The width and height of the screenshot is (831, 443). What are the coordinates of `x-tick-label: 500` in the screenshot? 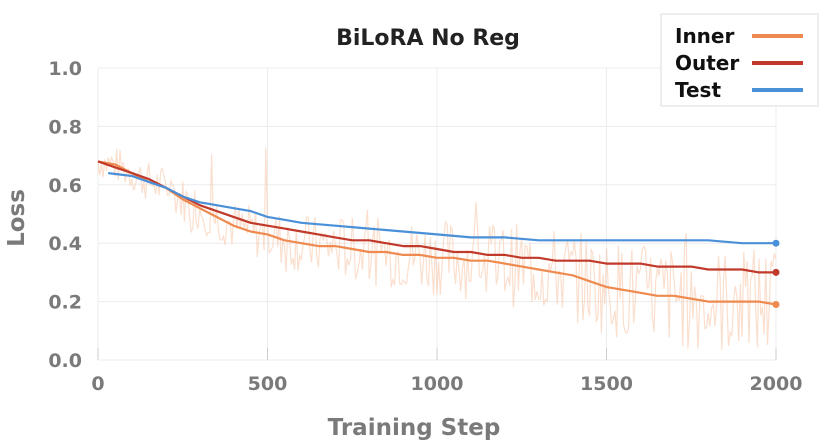 It's located at (268, 384).